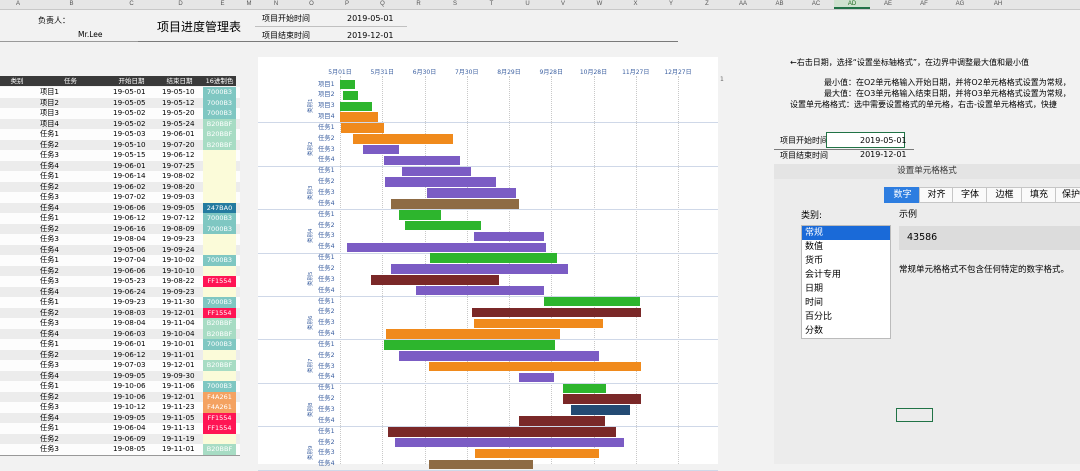  I want to click on column-header-ac: AC, so click(816, 4).